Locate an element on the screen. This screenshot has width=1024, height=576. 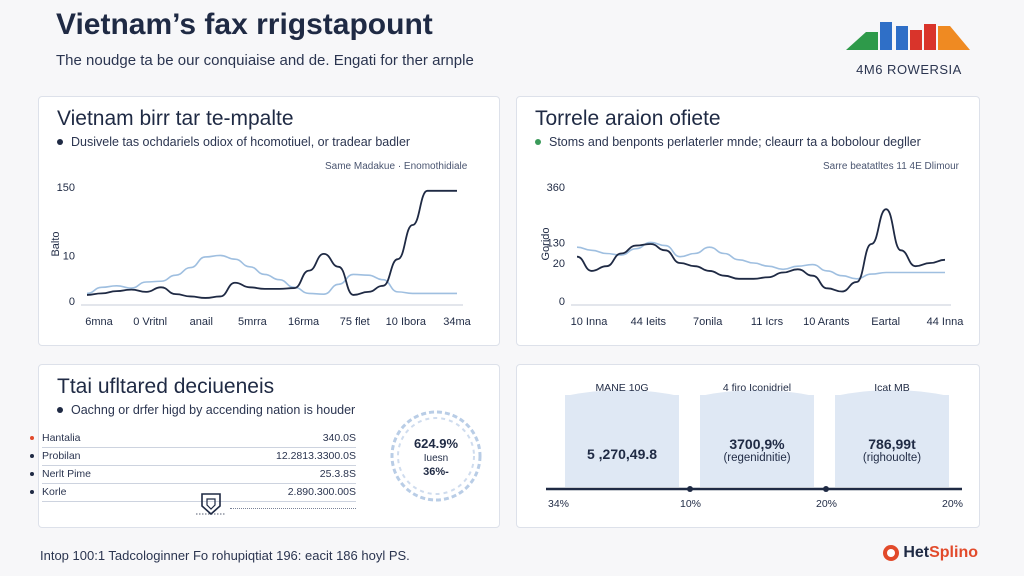
stat-value-2: 3700,9% is located at coordinates (757, 444).